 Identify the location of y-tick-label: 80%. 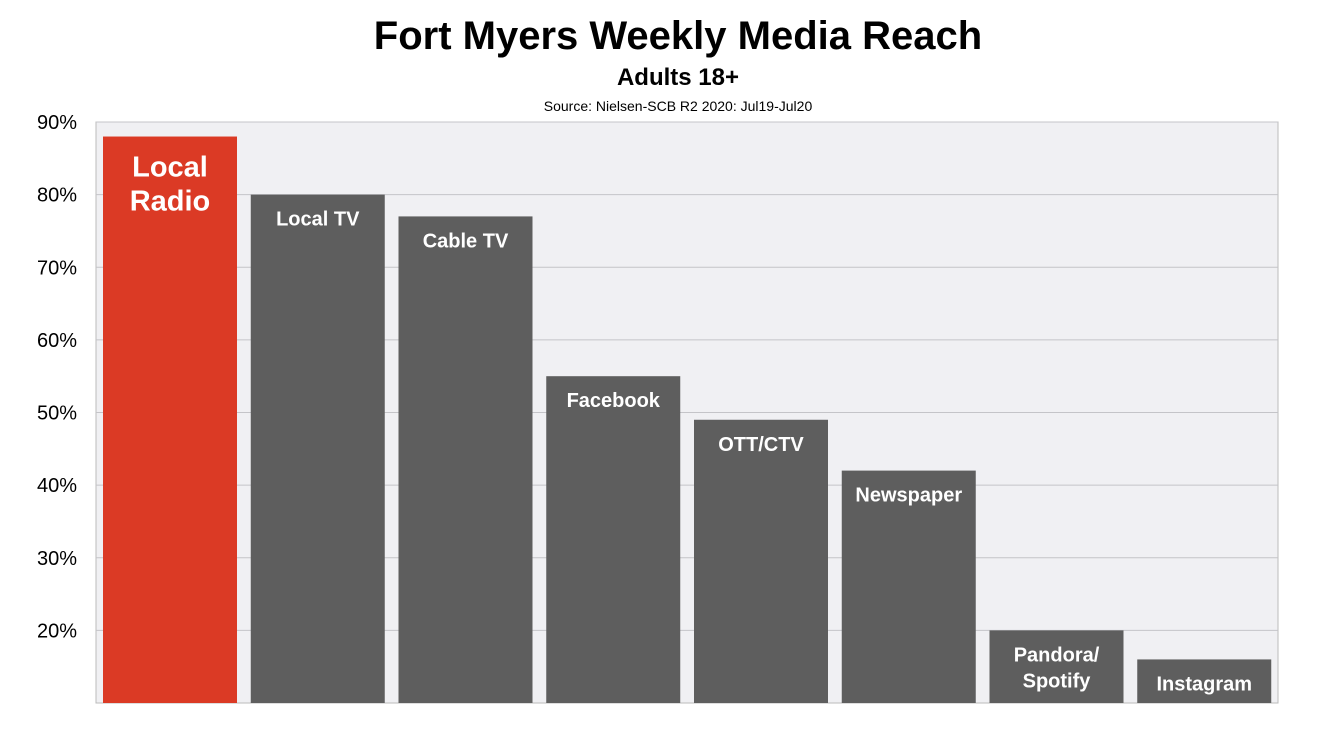
(57, 196).